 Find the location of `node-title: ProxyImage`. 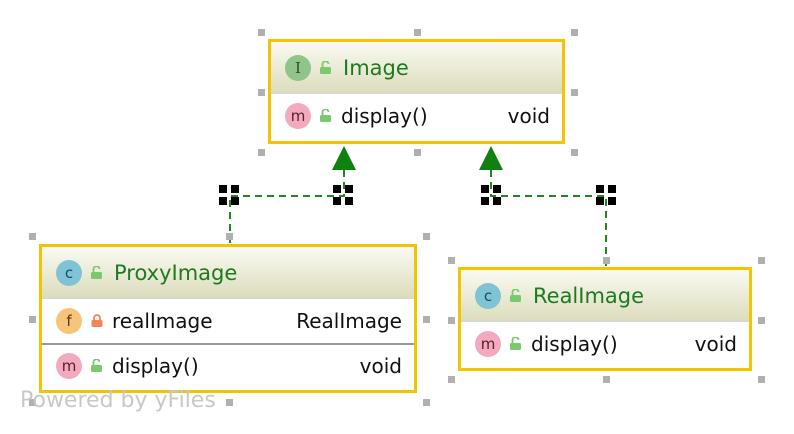

node-title: ProxyImage is located at coordinates (176, 272).